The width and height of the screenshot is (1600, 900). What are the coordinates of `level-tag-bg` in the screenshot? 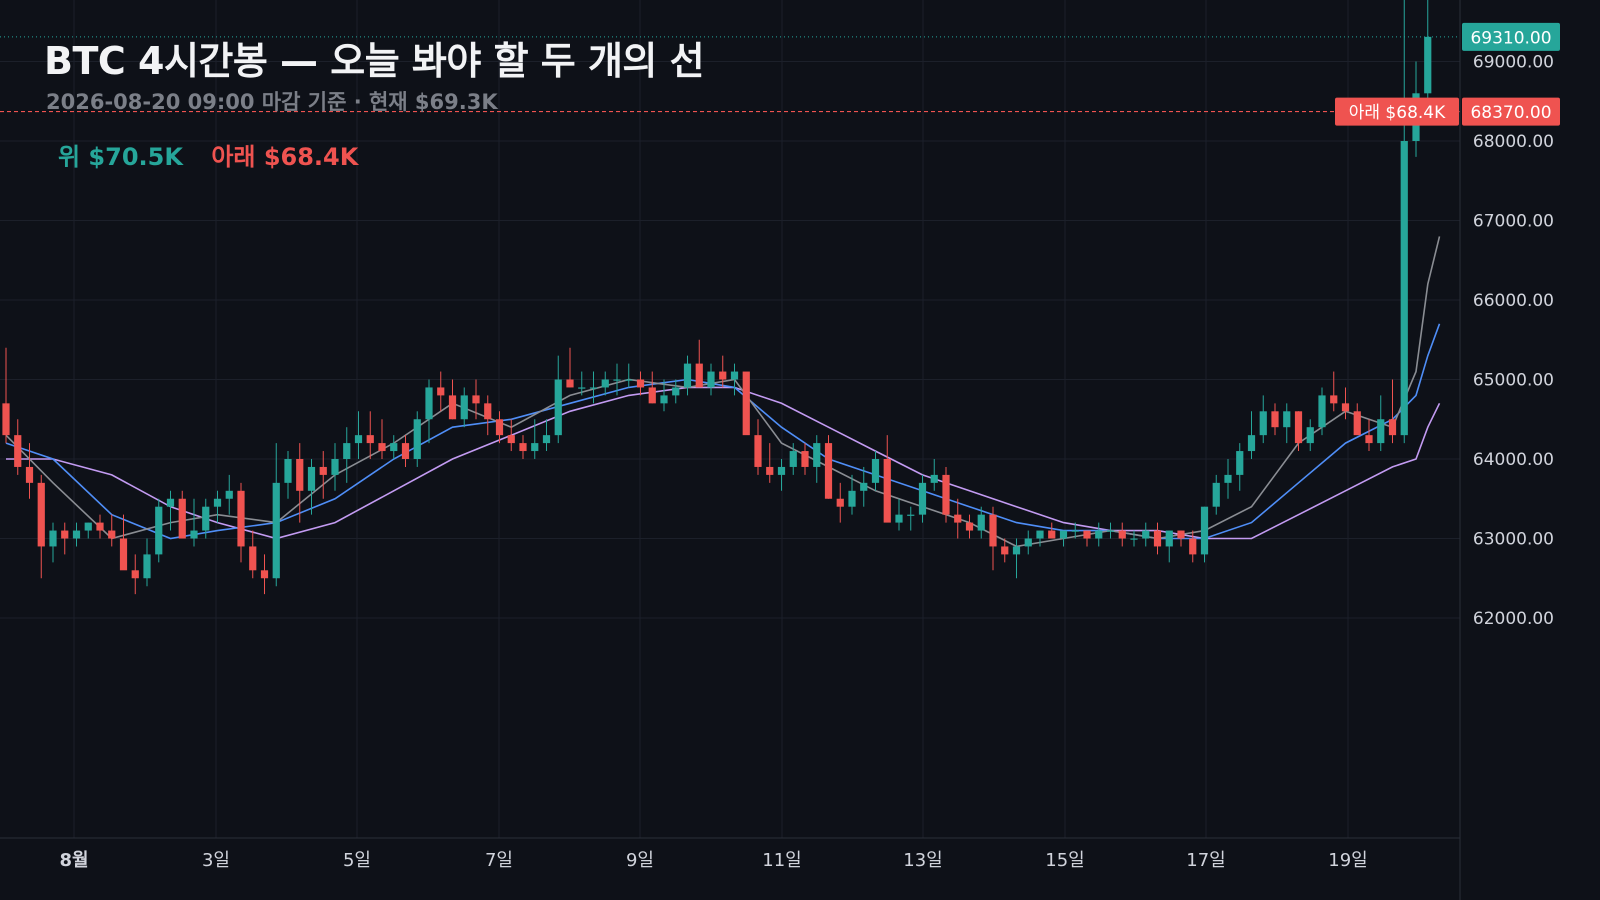 It's located at (1397, 111).